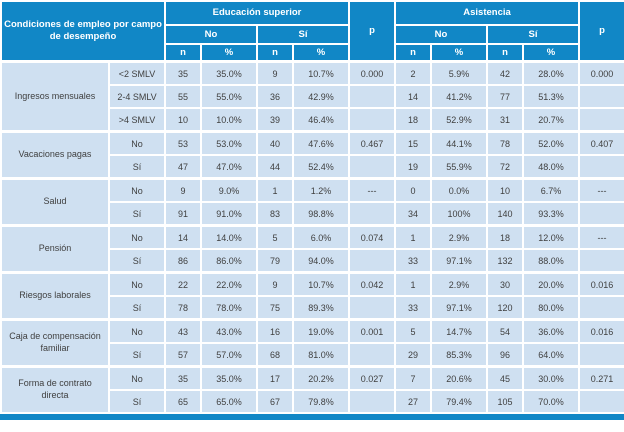 The height and width of the screenshot is (432, 624). I want to click on value-cell: 20.0%, so click(551, 284).